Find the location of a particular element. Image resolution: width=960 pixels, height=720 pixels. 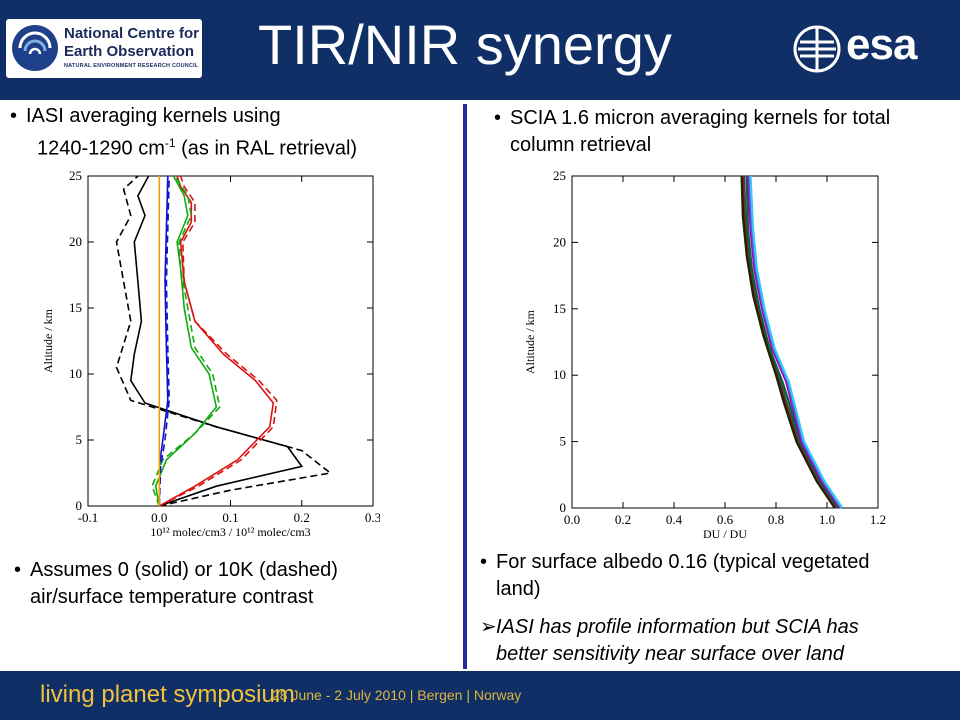

page-title: TIR/NIR synergy is located at coordinates (465, 44).